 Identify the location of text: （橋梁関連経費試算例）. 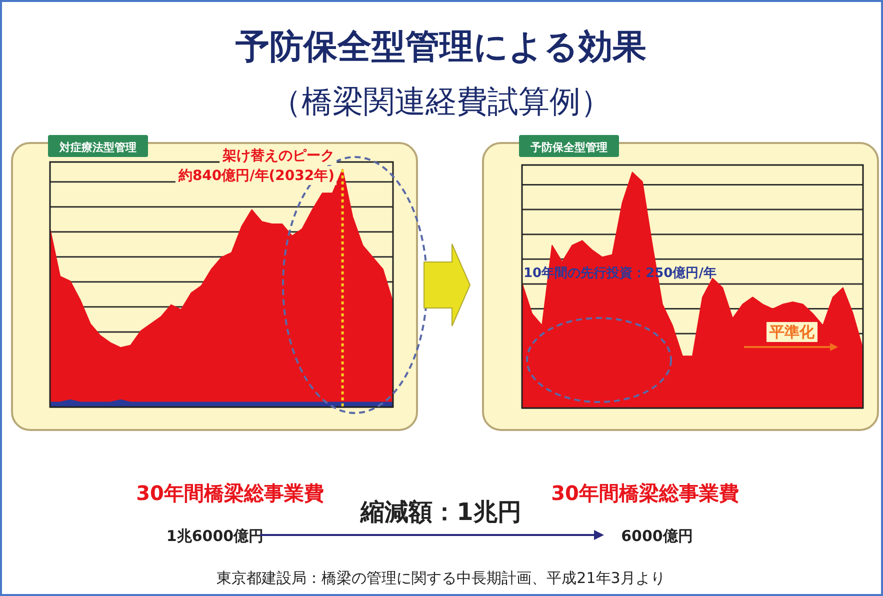
(441, 102).